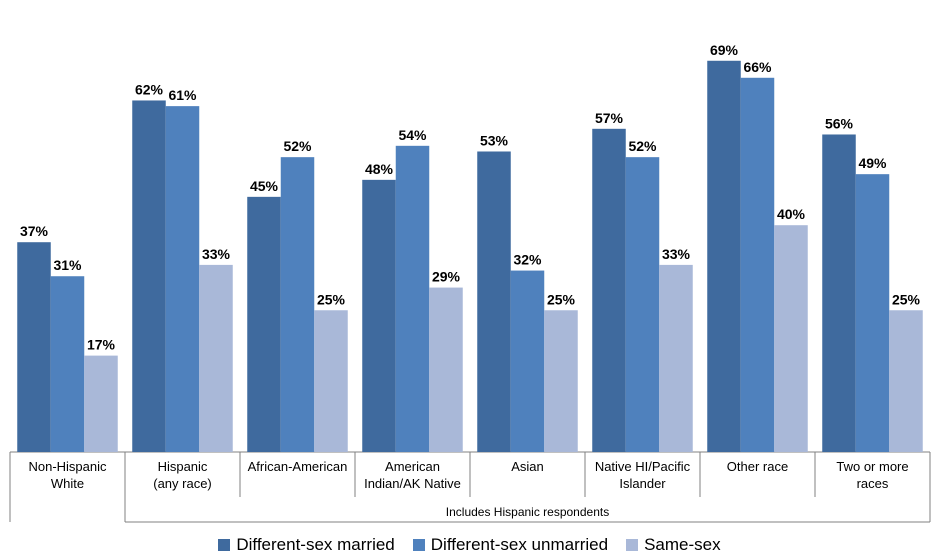  What do you see at coordinates (872, 466) in the screenshot?
I see `category-label: Two or more` at bounding box center [872, 466].